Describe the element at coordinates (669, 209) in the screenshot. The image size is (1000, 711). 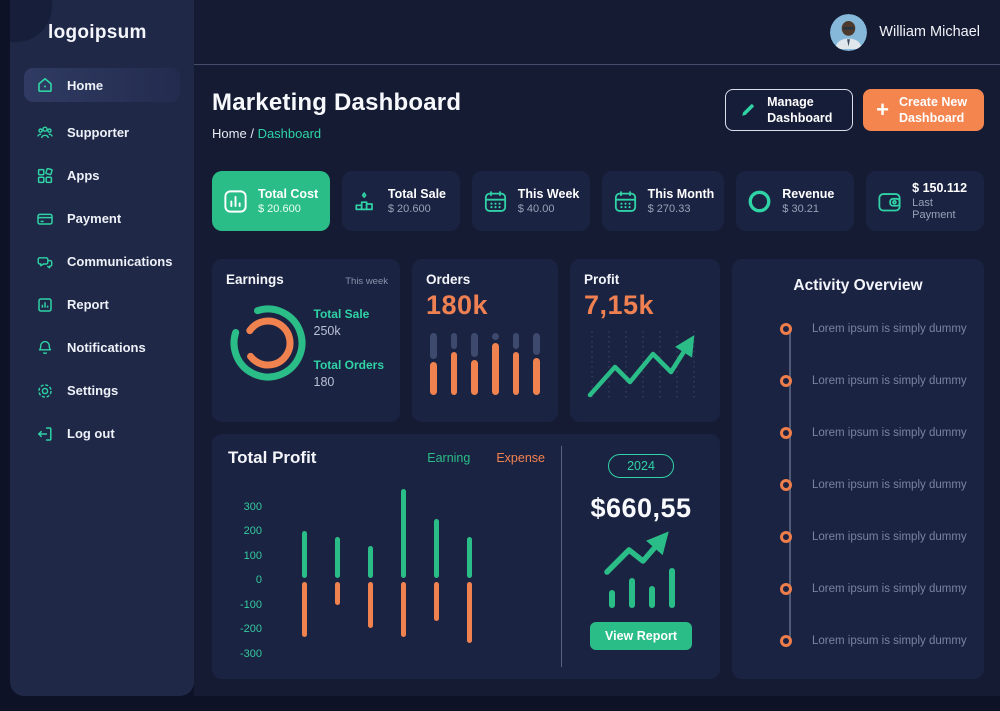
I see `stat-value: $ 270.33` at that location.